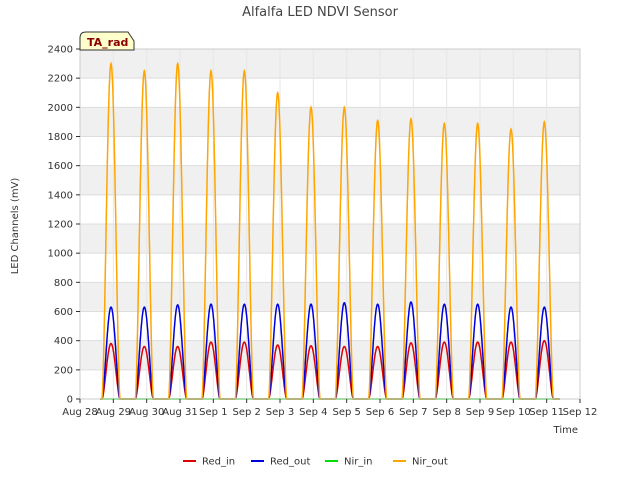  I want to click on y-axis-label: LED Channels (mV), so click(15, 226).